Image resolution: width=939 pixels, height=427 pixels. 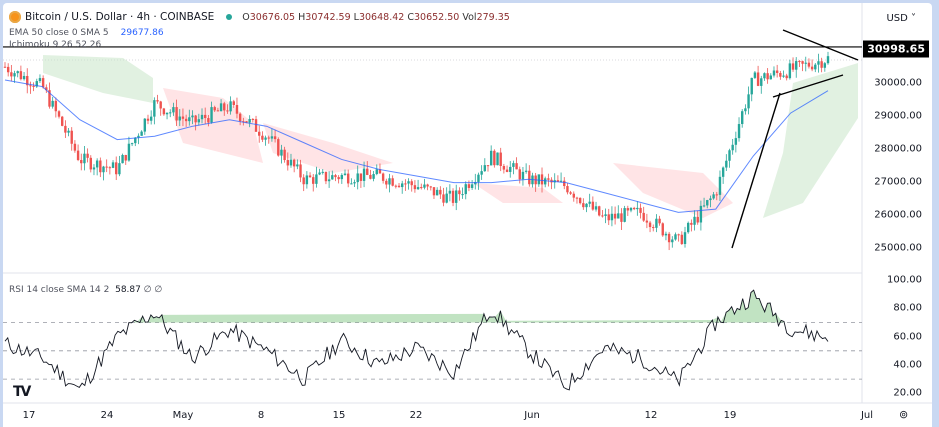 I want to click on time-label: May, so click(x=183, y=415).